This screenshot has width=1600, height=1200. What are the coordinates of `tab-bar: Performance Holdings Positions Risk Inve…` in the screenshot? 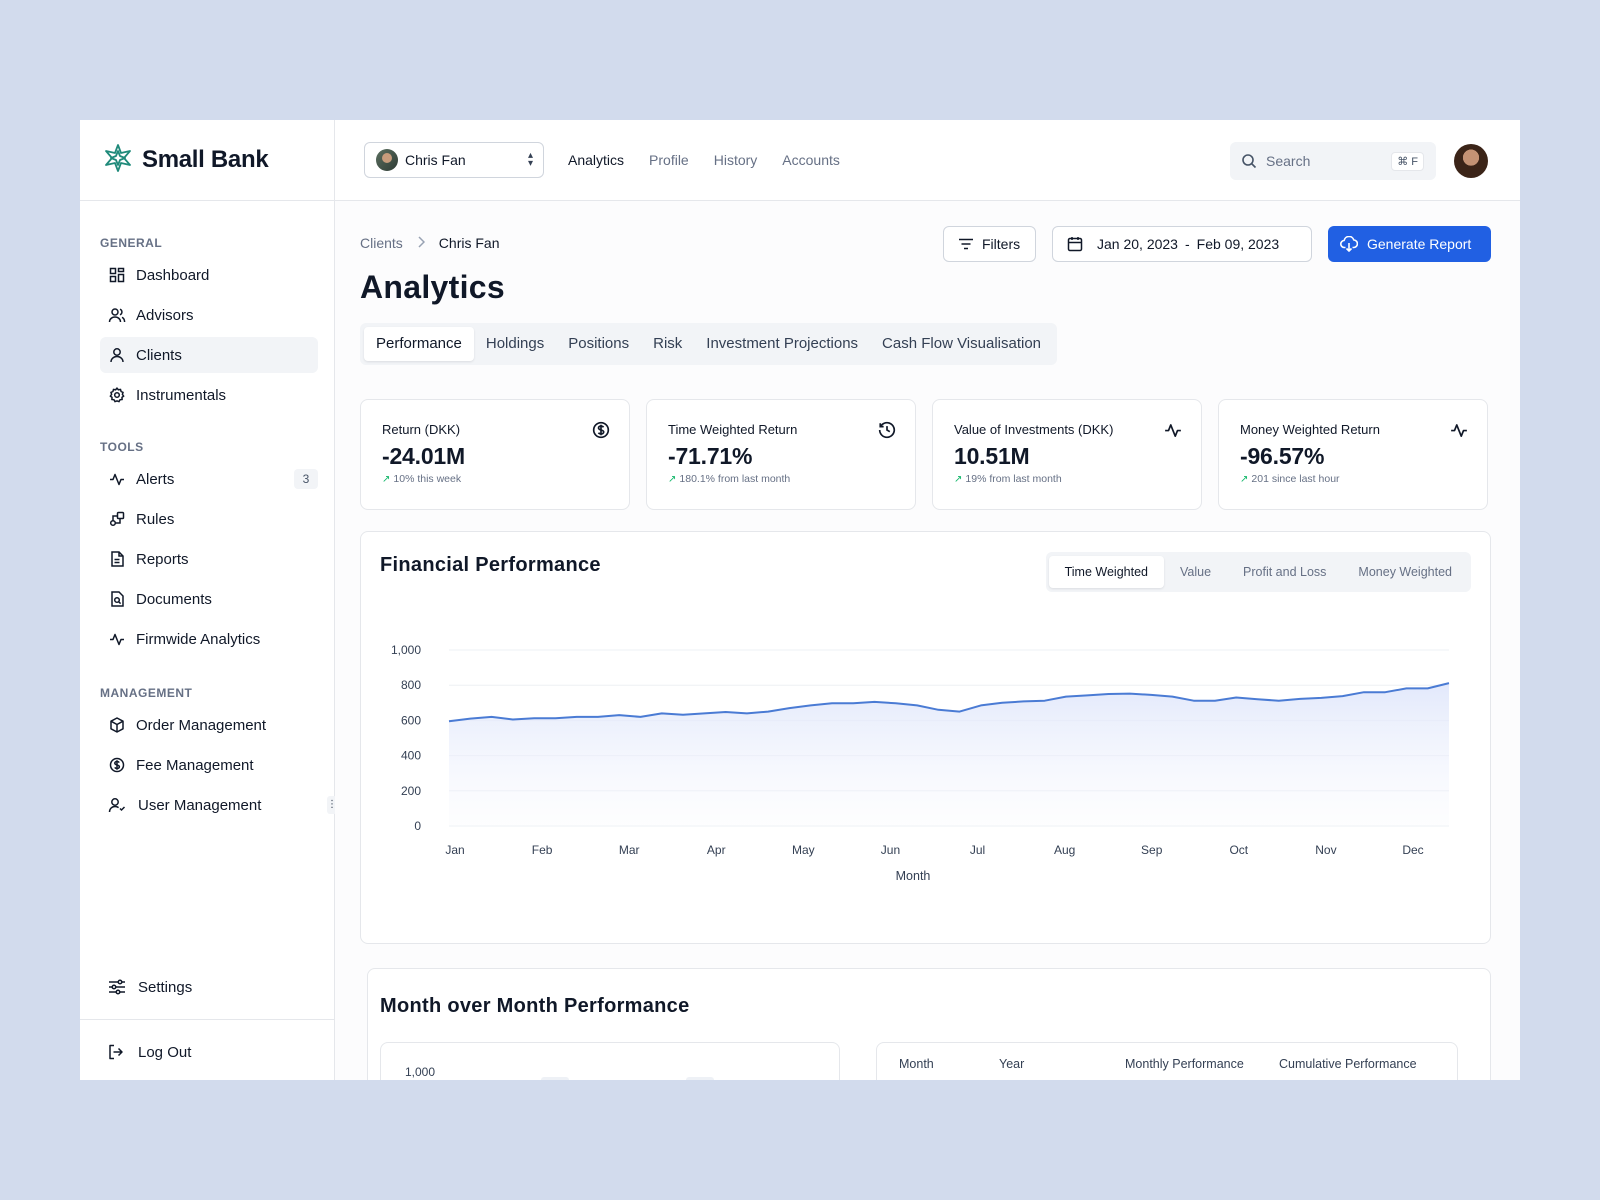 It's located at (709, 344).